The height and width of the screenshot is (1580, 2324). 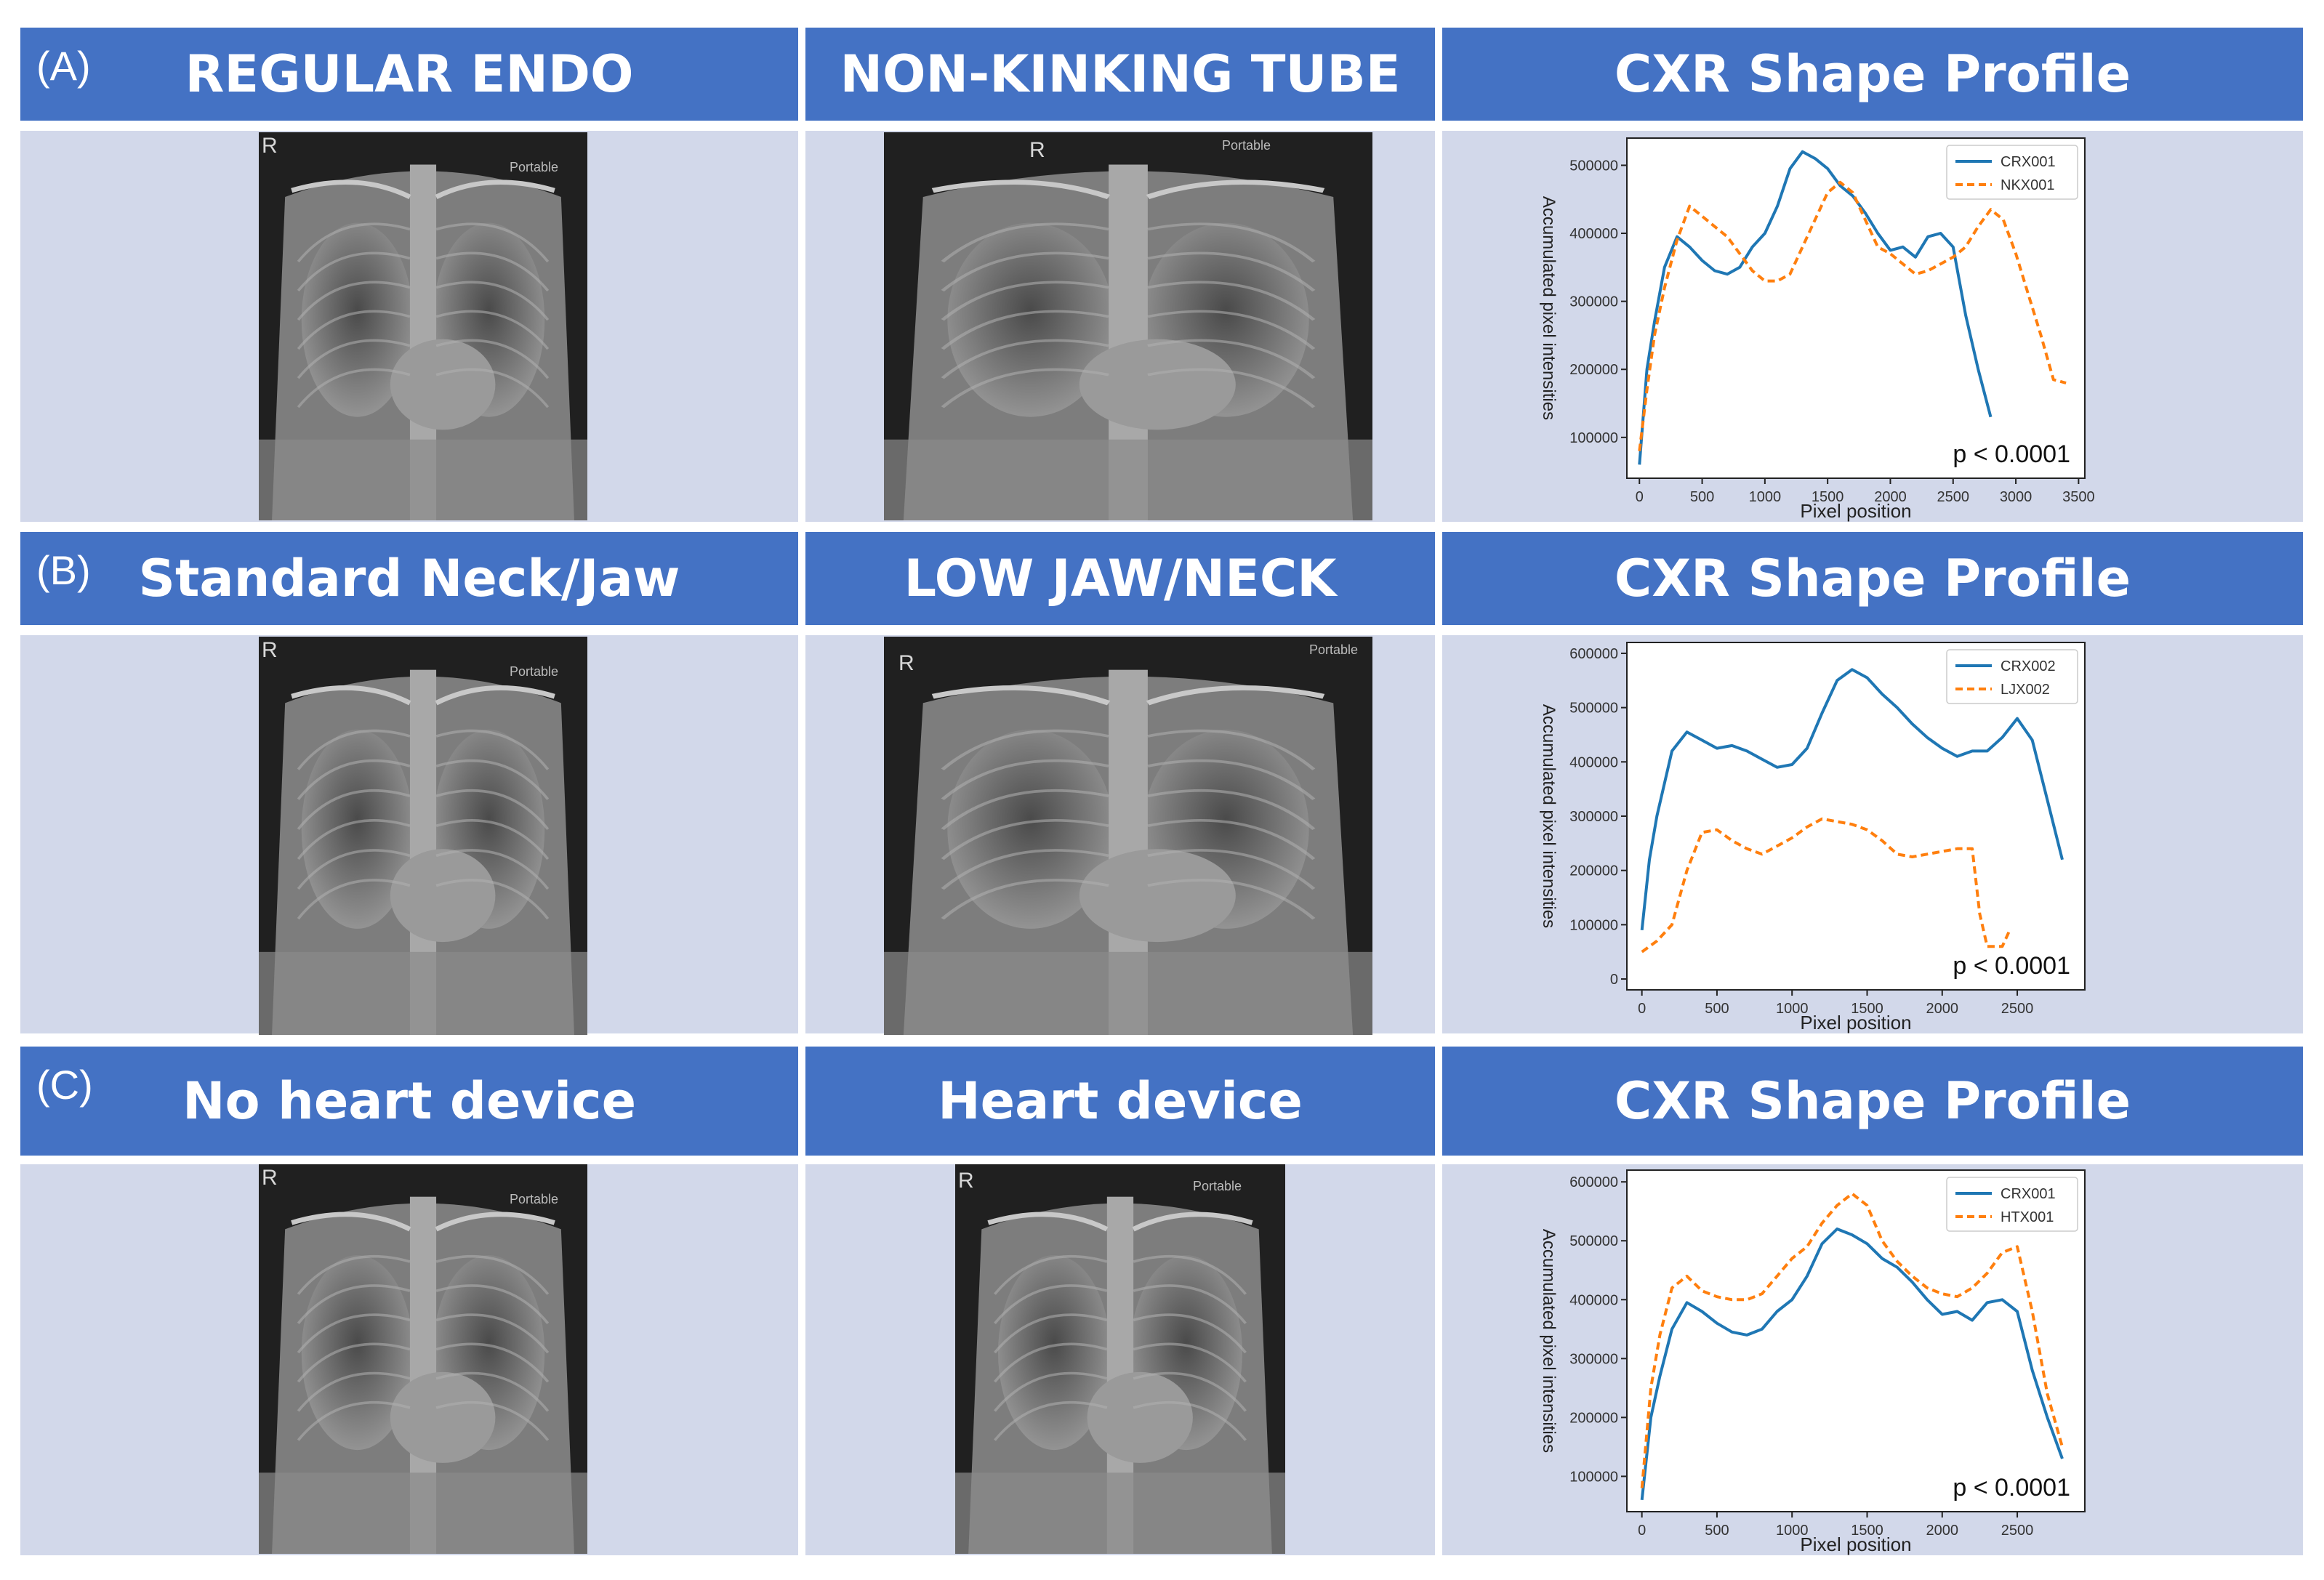 I want to click on y-tick-label: 600000, so click(x=1593, y=654).